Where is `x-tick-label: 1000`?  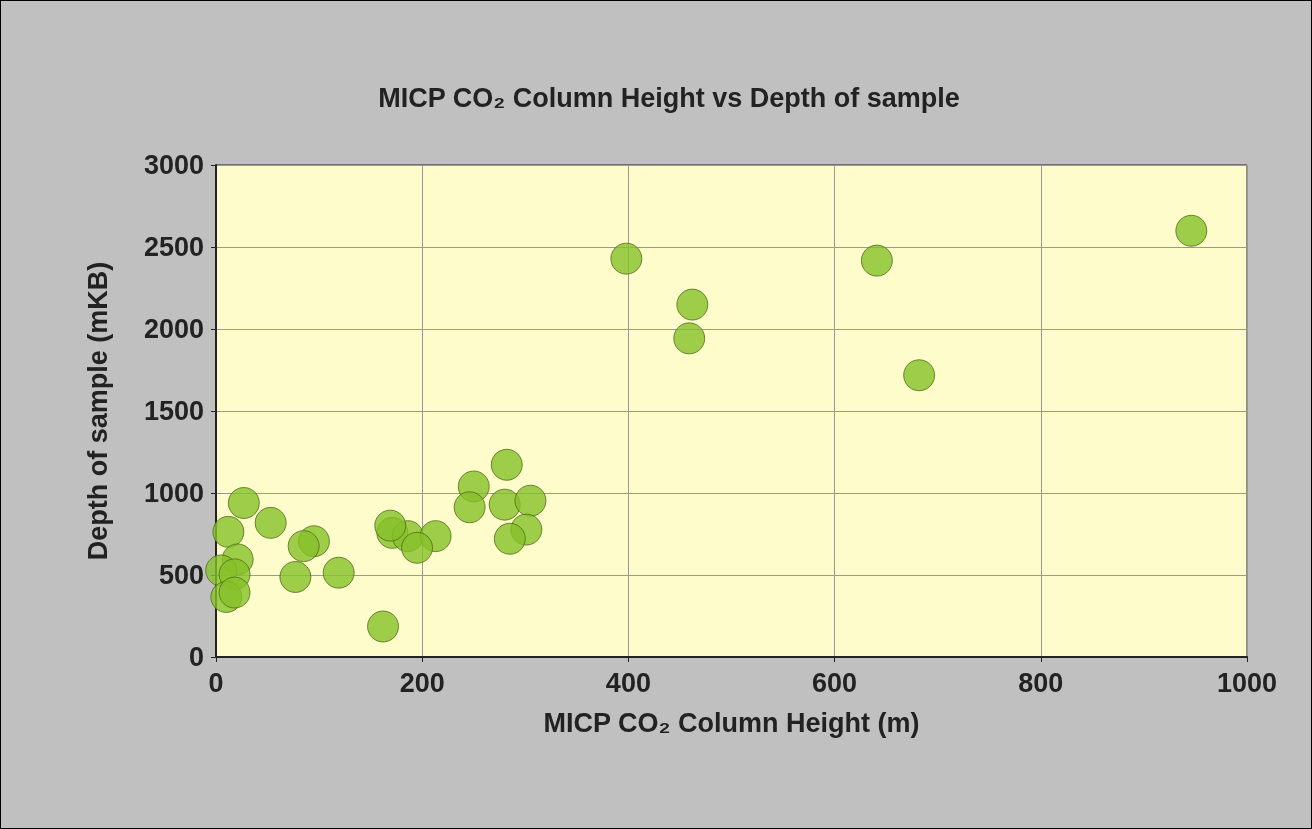 x-tick-label: 1000 is located at coordinates (1247, 682).